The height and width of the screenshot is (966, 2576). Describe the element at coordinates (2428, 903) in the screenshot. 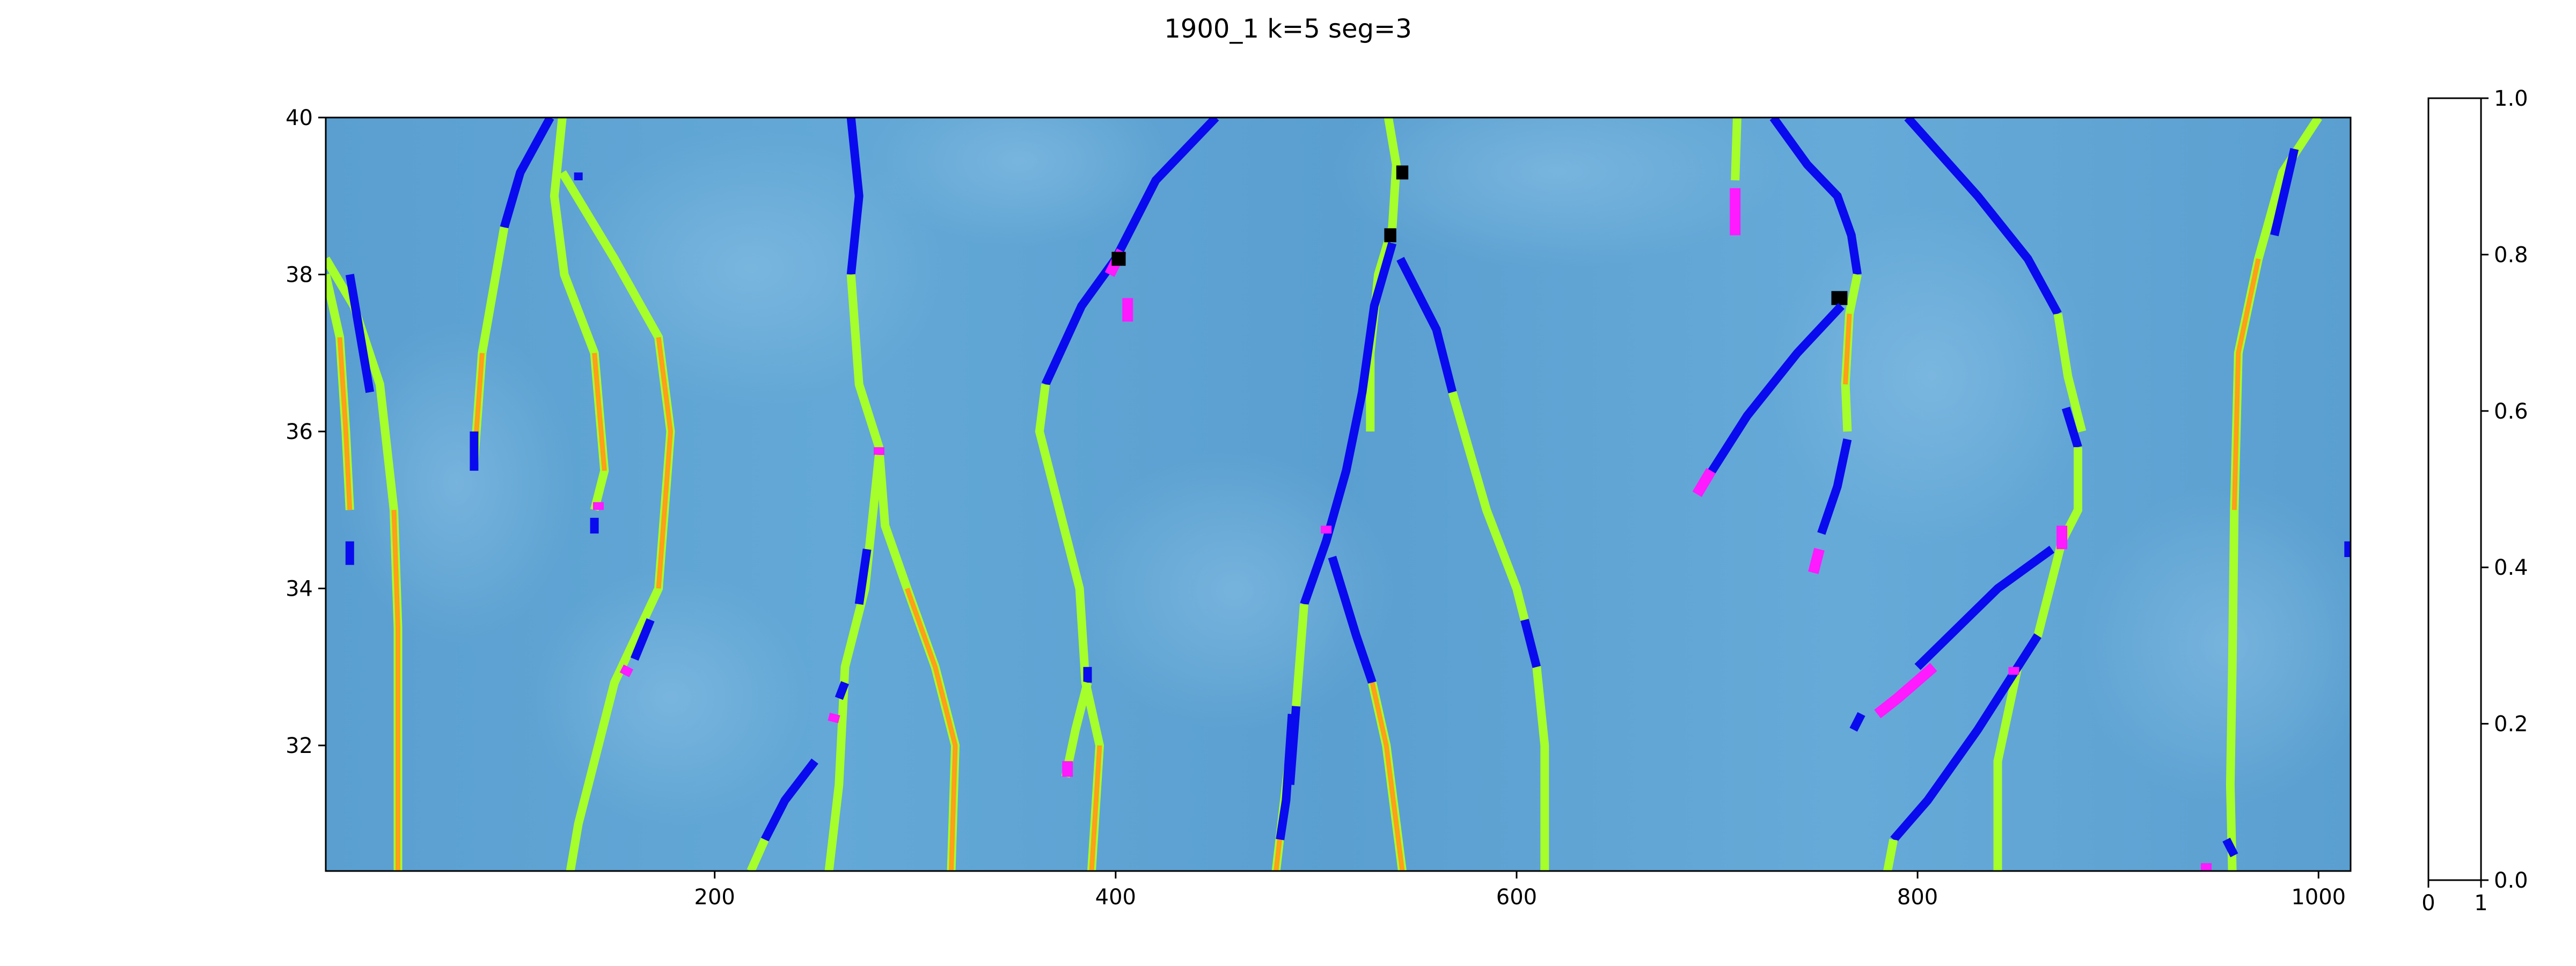

I see `colorbar-x-tick-label: 0` at that location.